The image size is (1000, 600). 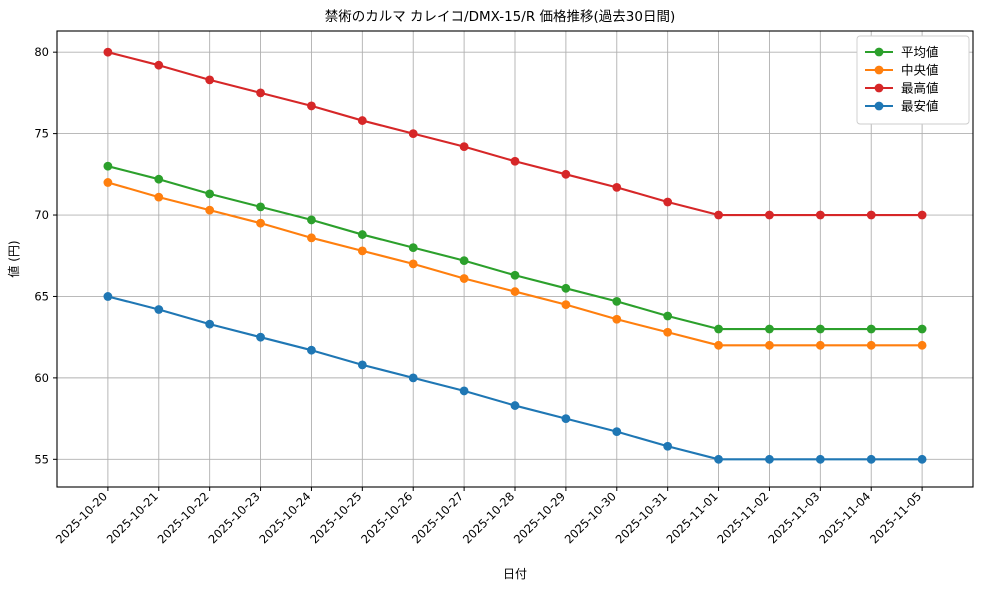 What do you see at coordinates (920, 52) in the screenshot?
I see `legend-label: 平均値` at bounding box center [920, 52].